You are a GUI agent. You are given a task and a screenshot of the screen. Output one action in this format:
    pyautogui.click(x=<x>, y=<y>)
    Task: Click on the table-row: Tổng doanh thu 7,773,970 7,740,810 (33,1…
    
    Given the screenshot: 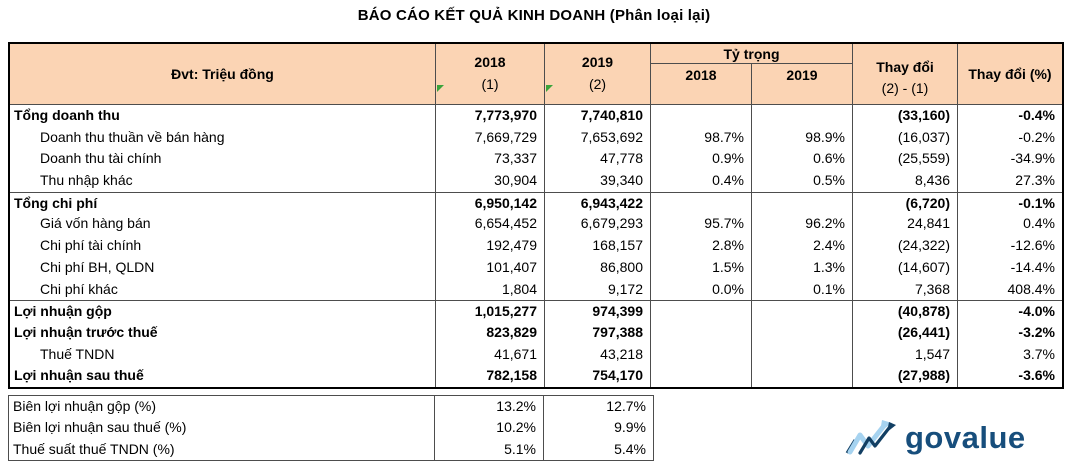 What is the action you would take?
    pyautogui.click(x=536, y=116)
    